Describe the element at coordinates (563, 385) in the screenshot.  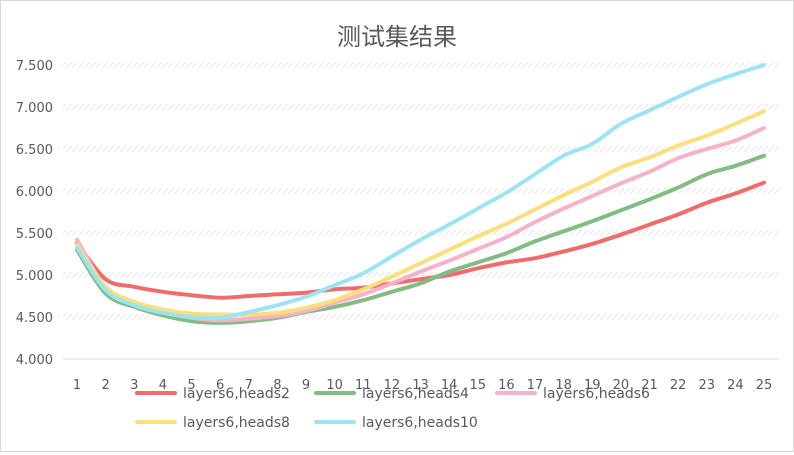
I see `x-tick-label: 18` at that location.